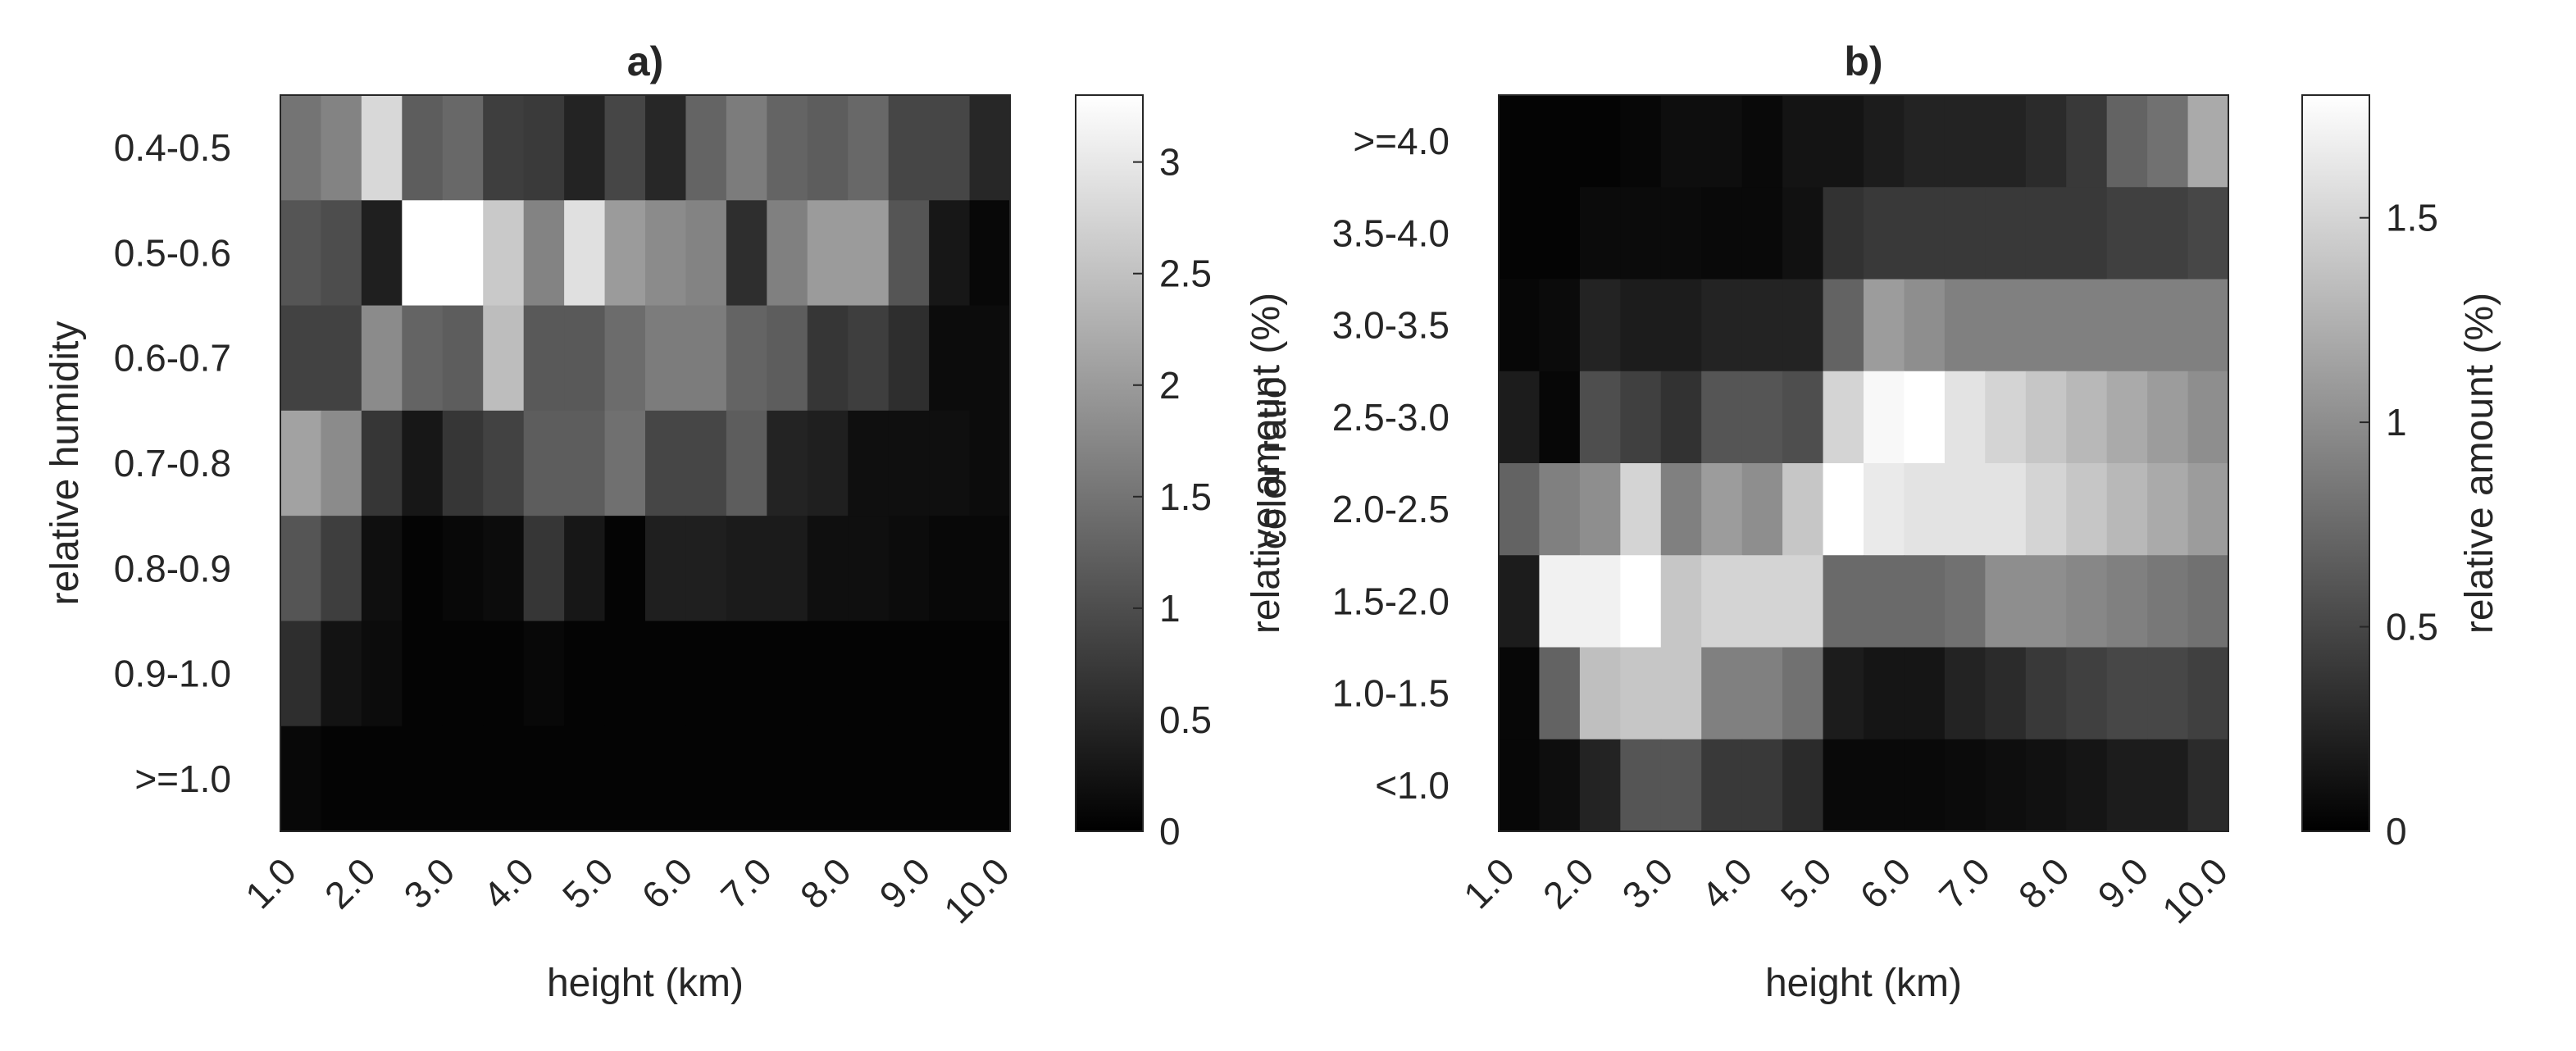 Image resolution: width=2576 pixels, height=1051 pixels. I want to click on x-tick-label: 1.0, so click(270, 883).